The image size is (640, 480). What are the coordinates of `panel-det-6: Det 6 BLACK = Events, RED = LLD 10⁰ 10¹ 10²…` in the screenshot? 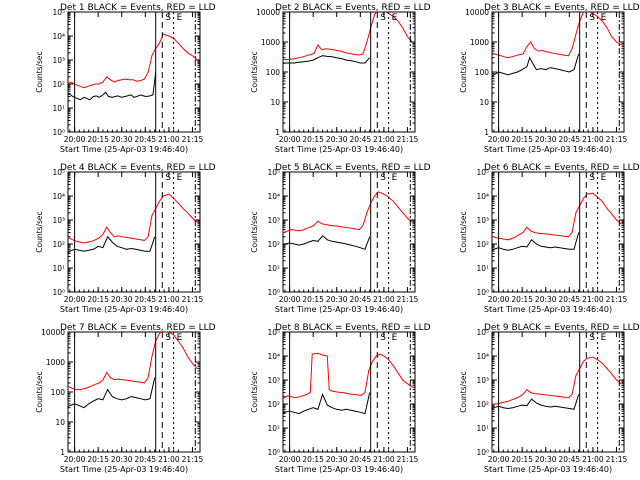 It's located at (549, 238).